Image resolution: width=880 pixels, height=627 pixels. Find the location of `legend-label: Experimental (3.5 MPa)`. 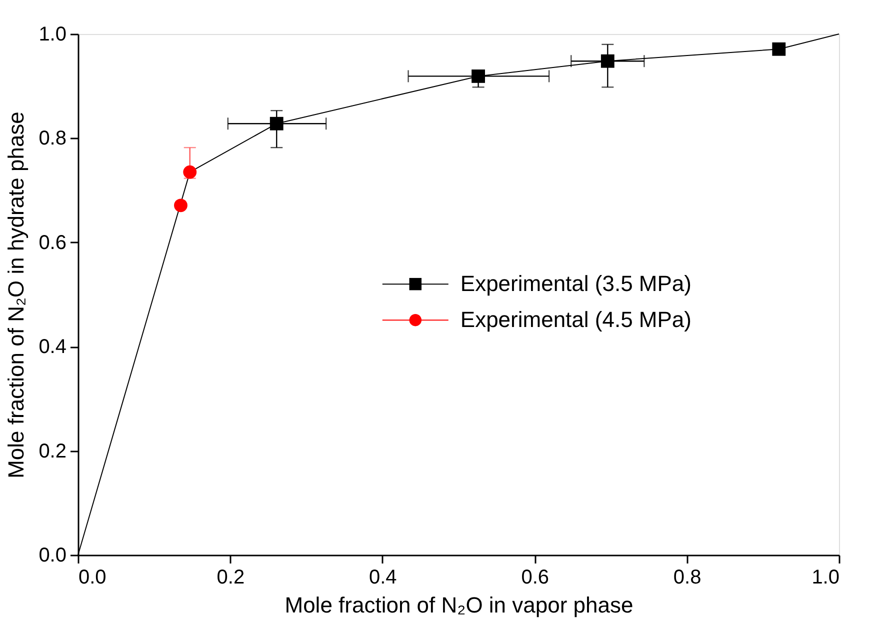

legend-label: Experimental (3.5 MPa) is located at coordinates (576, 283).